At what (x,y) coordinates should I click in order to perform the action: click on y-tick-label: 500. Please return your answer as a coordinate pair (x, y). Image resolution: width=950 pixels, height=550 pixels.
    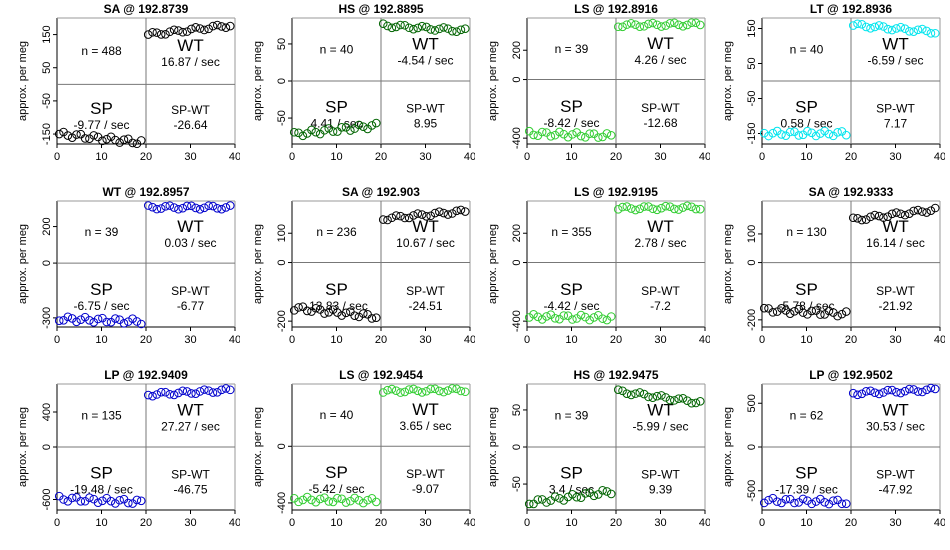
    Looking at the image, I should click on (752, 403).